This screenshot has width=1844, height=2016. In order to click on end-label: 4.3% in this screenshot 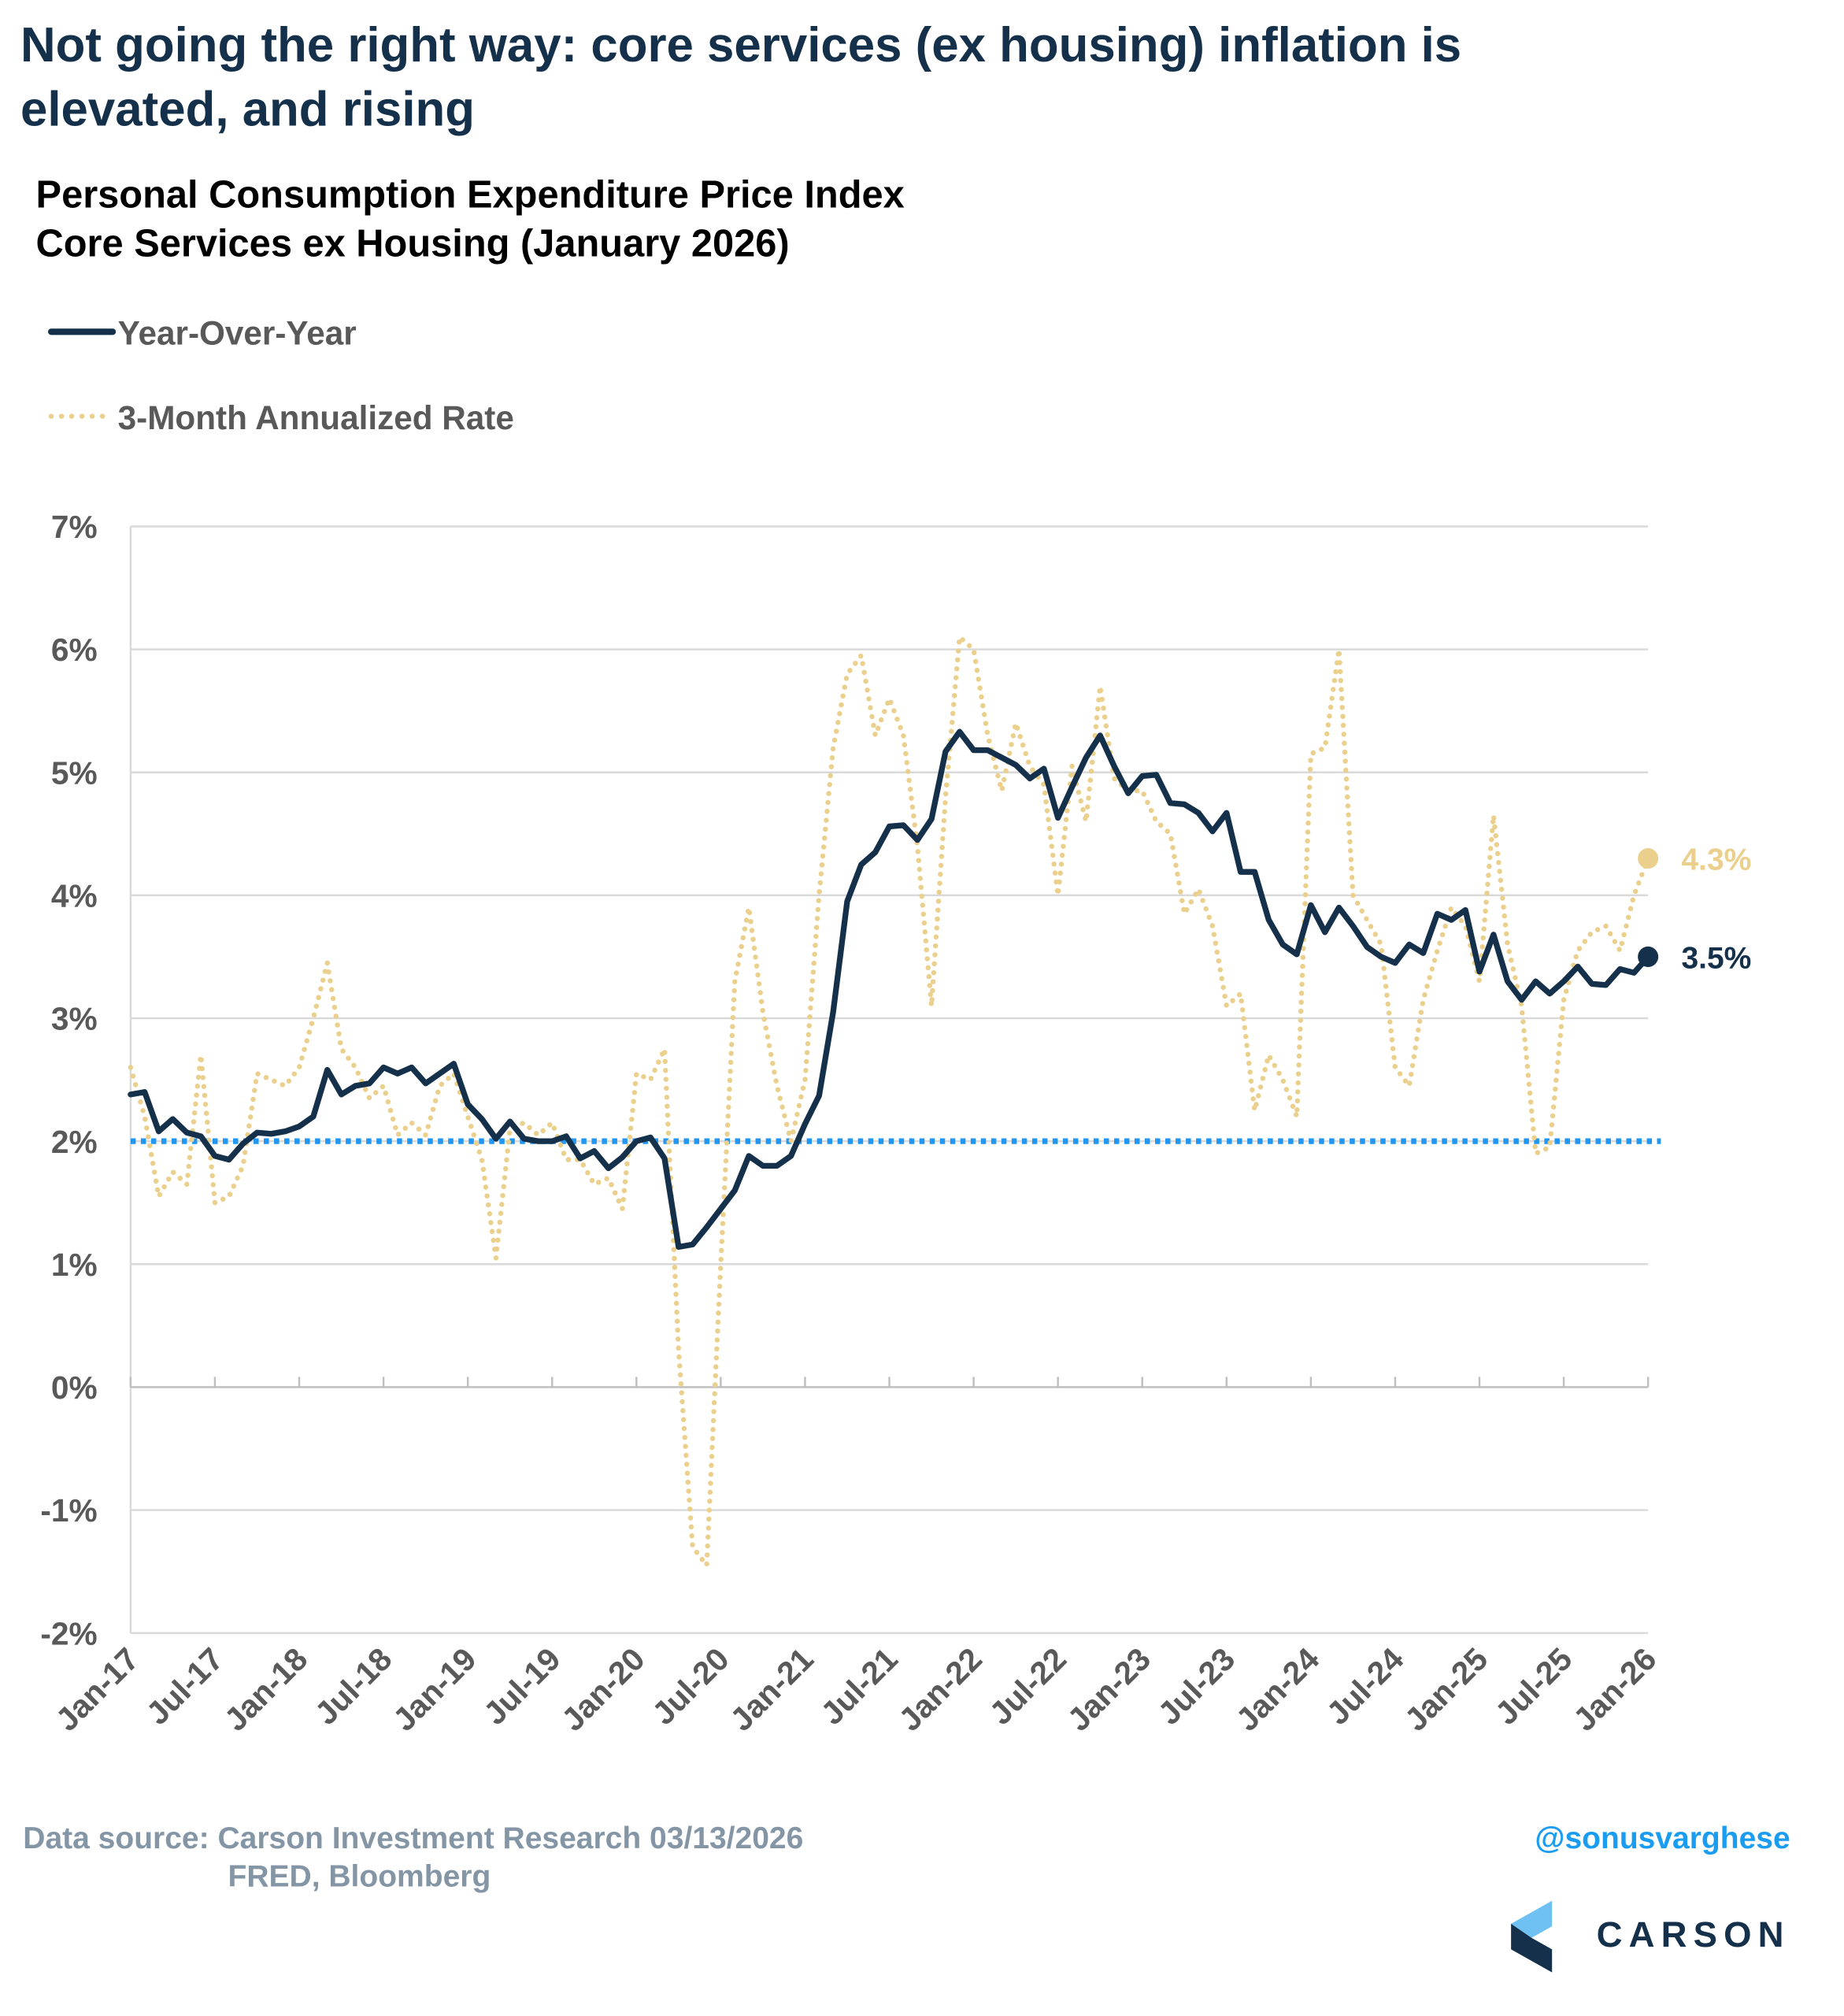, I will do `click(1716, 860)`.